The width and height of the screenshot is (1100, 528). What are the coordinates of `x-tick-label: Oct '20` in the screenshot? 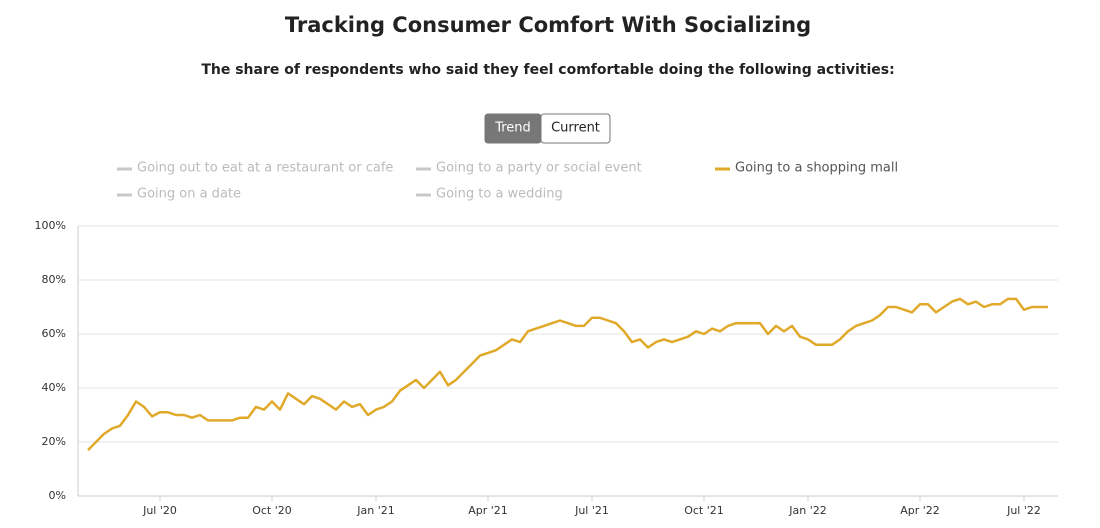 It's located at (272, 510).